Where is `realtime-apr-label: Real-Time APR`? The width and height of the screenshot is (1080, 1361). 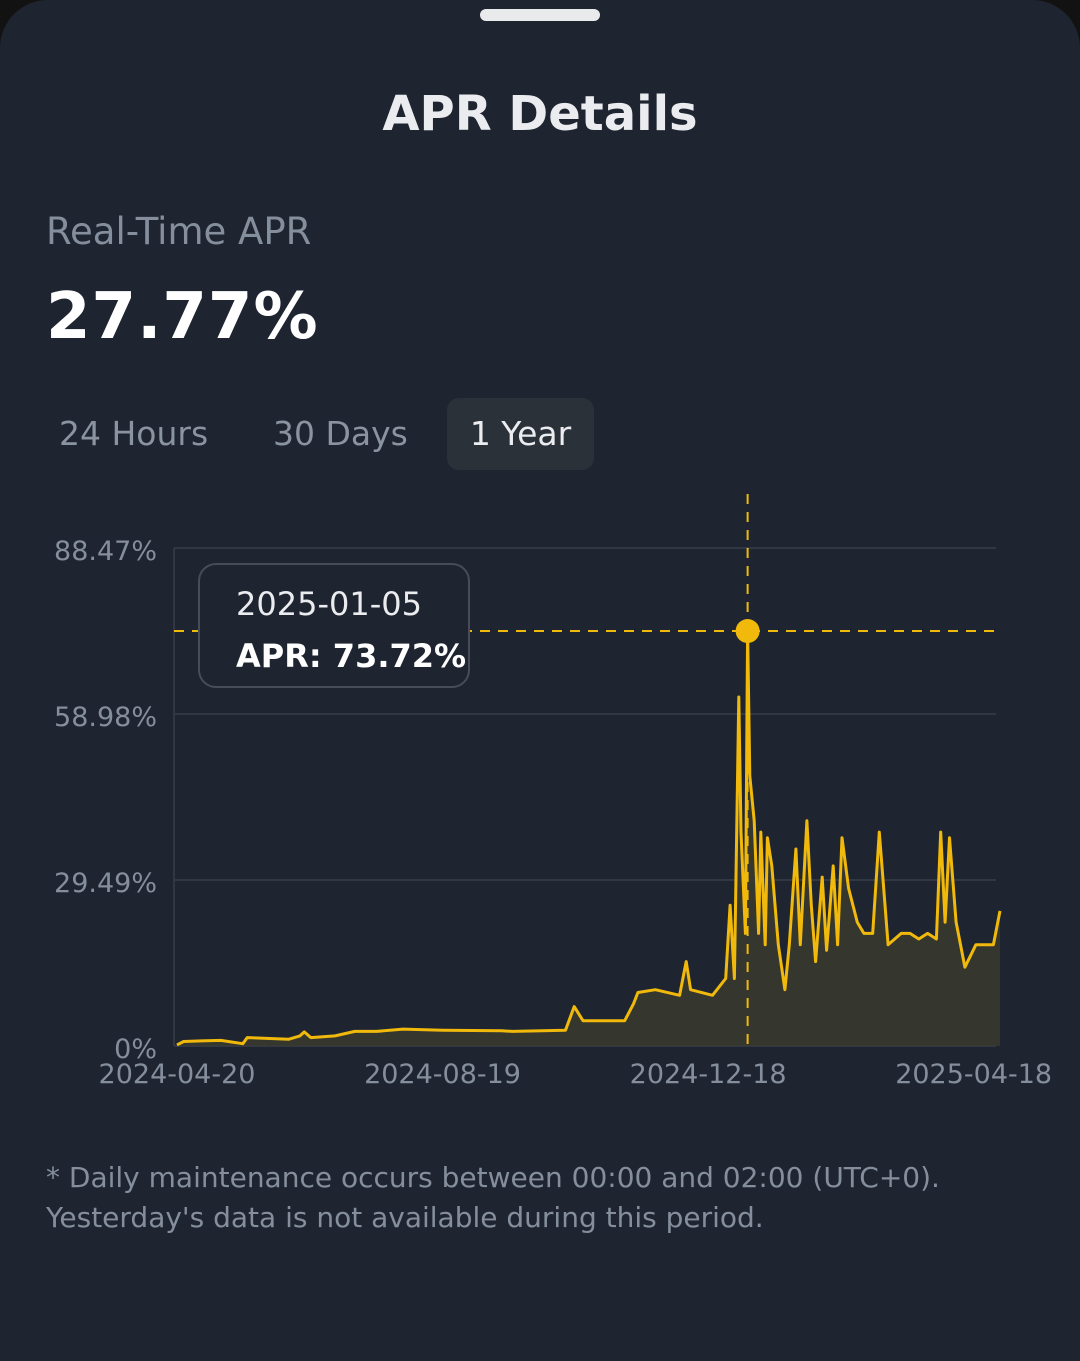
realtime-apr-label: Real-Time APR is located at coordinates (179, 231).